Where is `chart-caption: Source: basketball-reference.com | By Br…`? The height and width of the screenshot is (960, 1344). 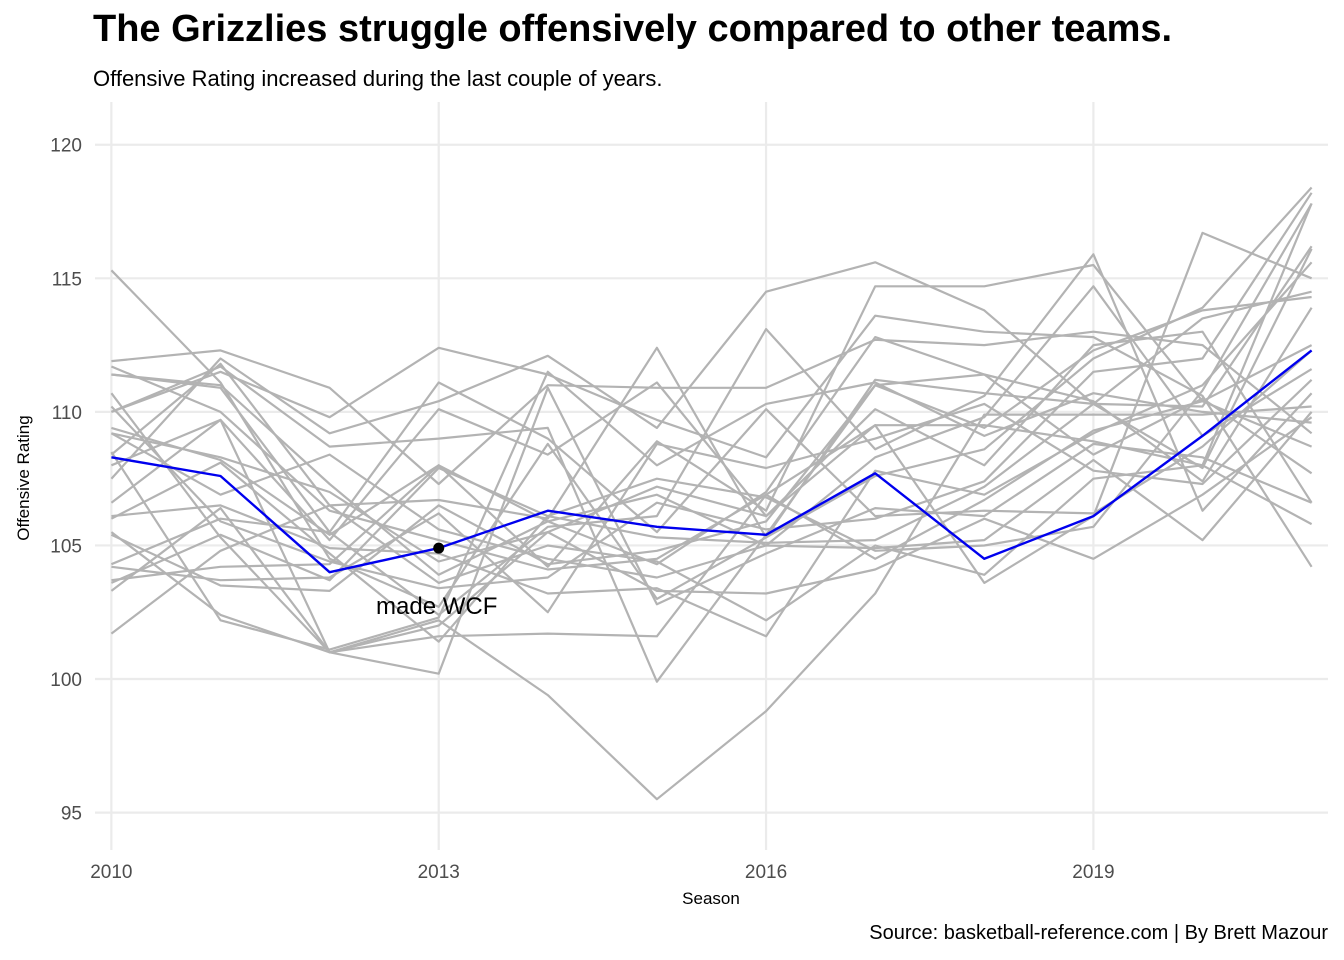
chart-caption: Source: basketball-reference.com | By Br… is located at coordinates (1098, 933).